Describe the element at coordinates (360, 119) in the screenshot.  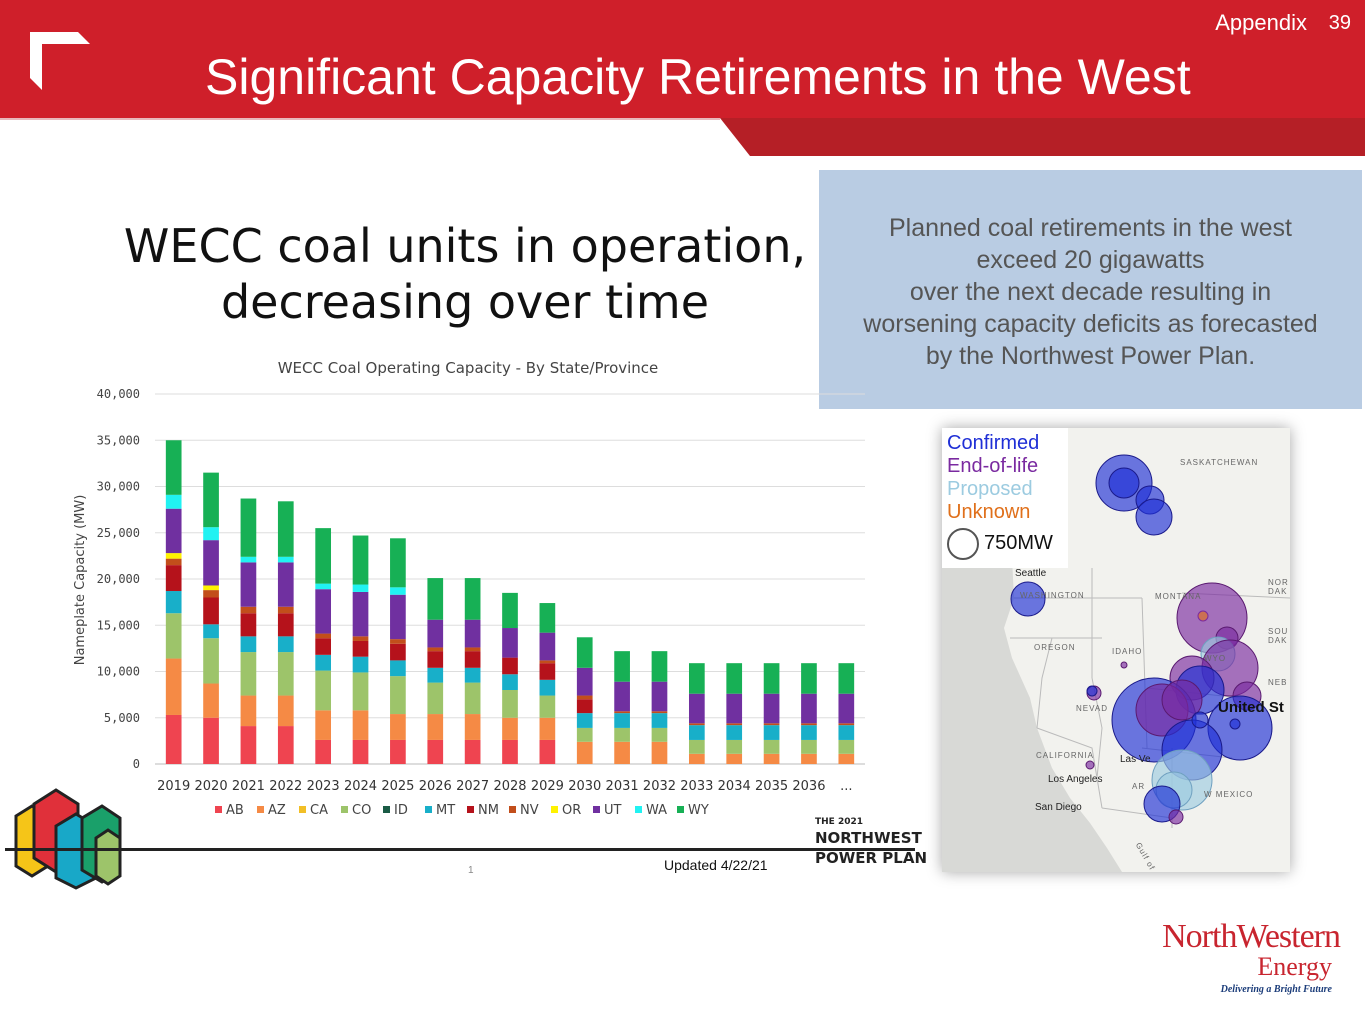
I see `header-shadow` at that location.